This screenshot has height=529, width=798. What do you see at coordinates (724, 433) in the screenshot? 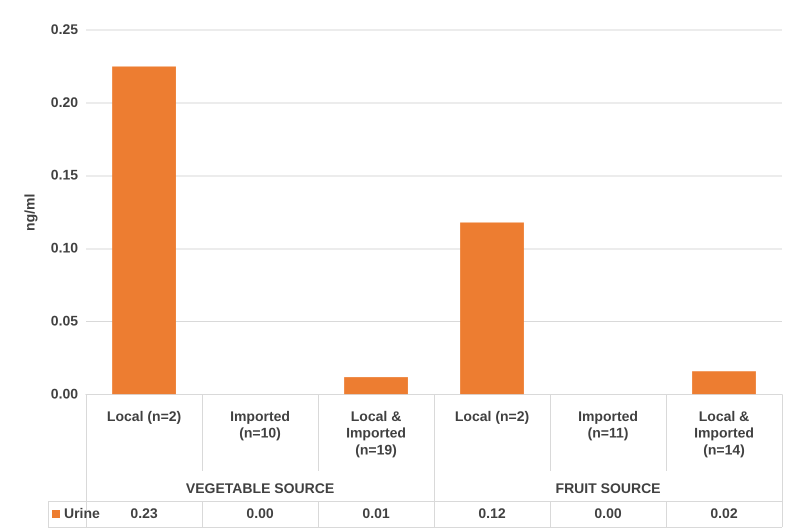
I see `x-tick-label: Local & Imported (n=14)` at bounding box center [724, 433].